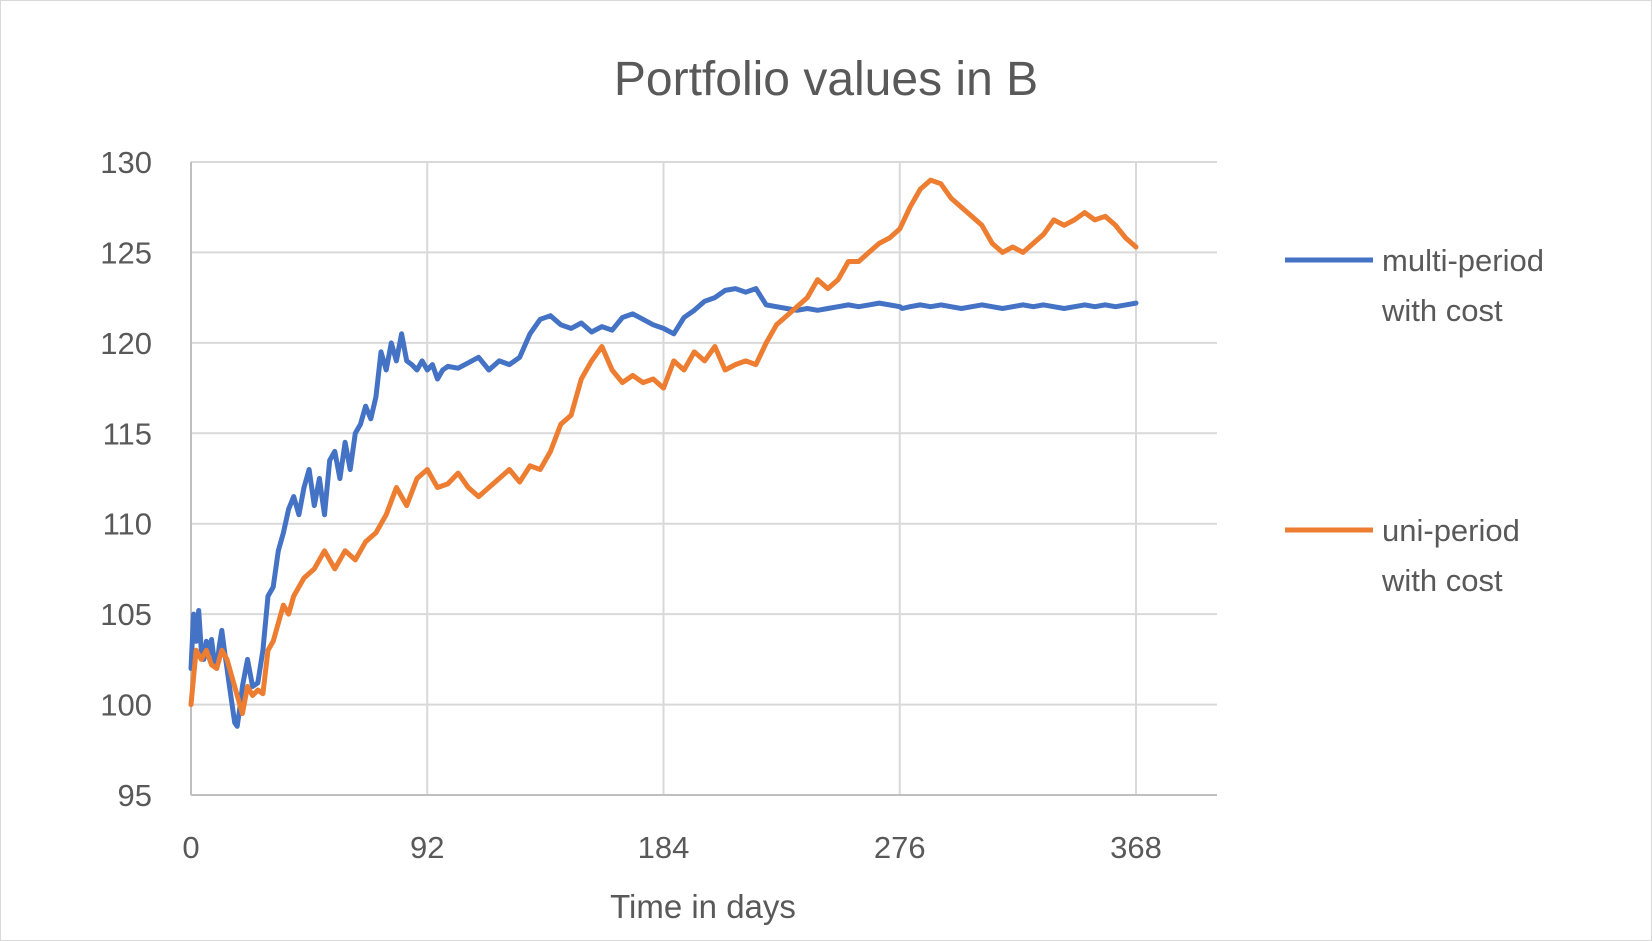  I want to click on legend-item-uni-period: uni-period with cost, so click(1402, 555).